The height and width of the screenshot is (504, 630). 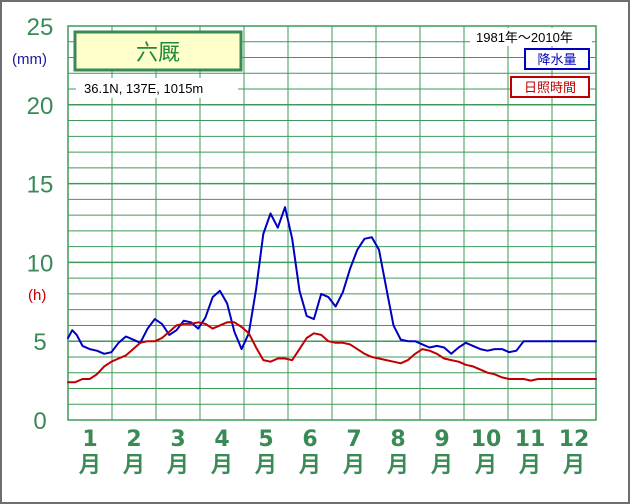 I want to click on x-tick-label: 11, so click(x=530, y=439).